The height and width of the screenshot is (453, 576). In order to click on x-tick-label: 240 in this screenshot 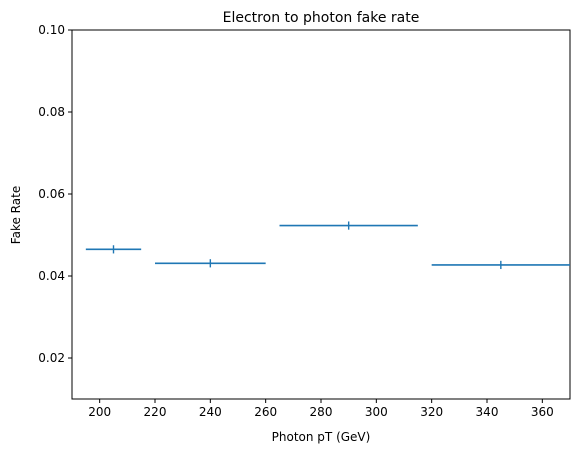, I will do `click(210, 412)`.